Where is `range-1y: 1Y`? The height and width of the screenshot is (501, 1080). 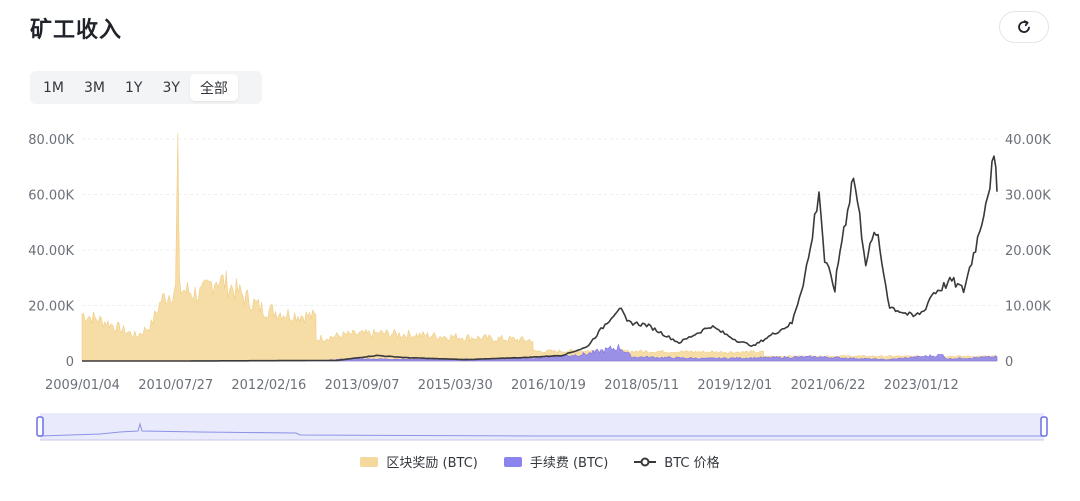 range-1y: 1Y is located at coordinates (134, 87).